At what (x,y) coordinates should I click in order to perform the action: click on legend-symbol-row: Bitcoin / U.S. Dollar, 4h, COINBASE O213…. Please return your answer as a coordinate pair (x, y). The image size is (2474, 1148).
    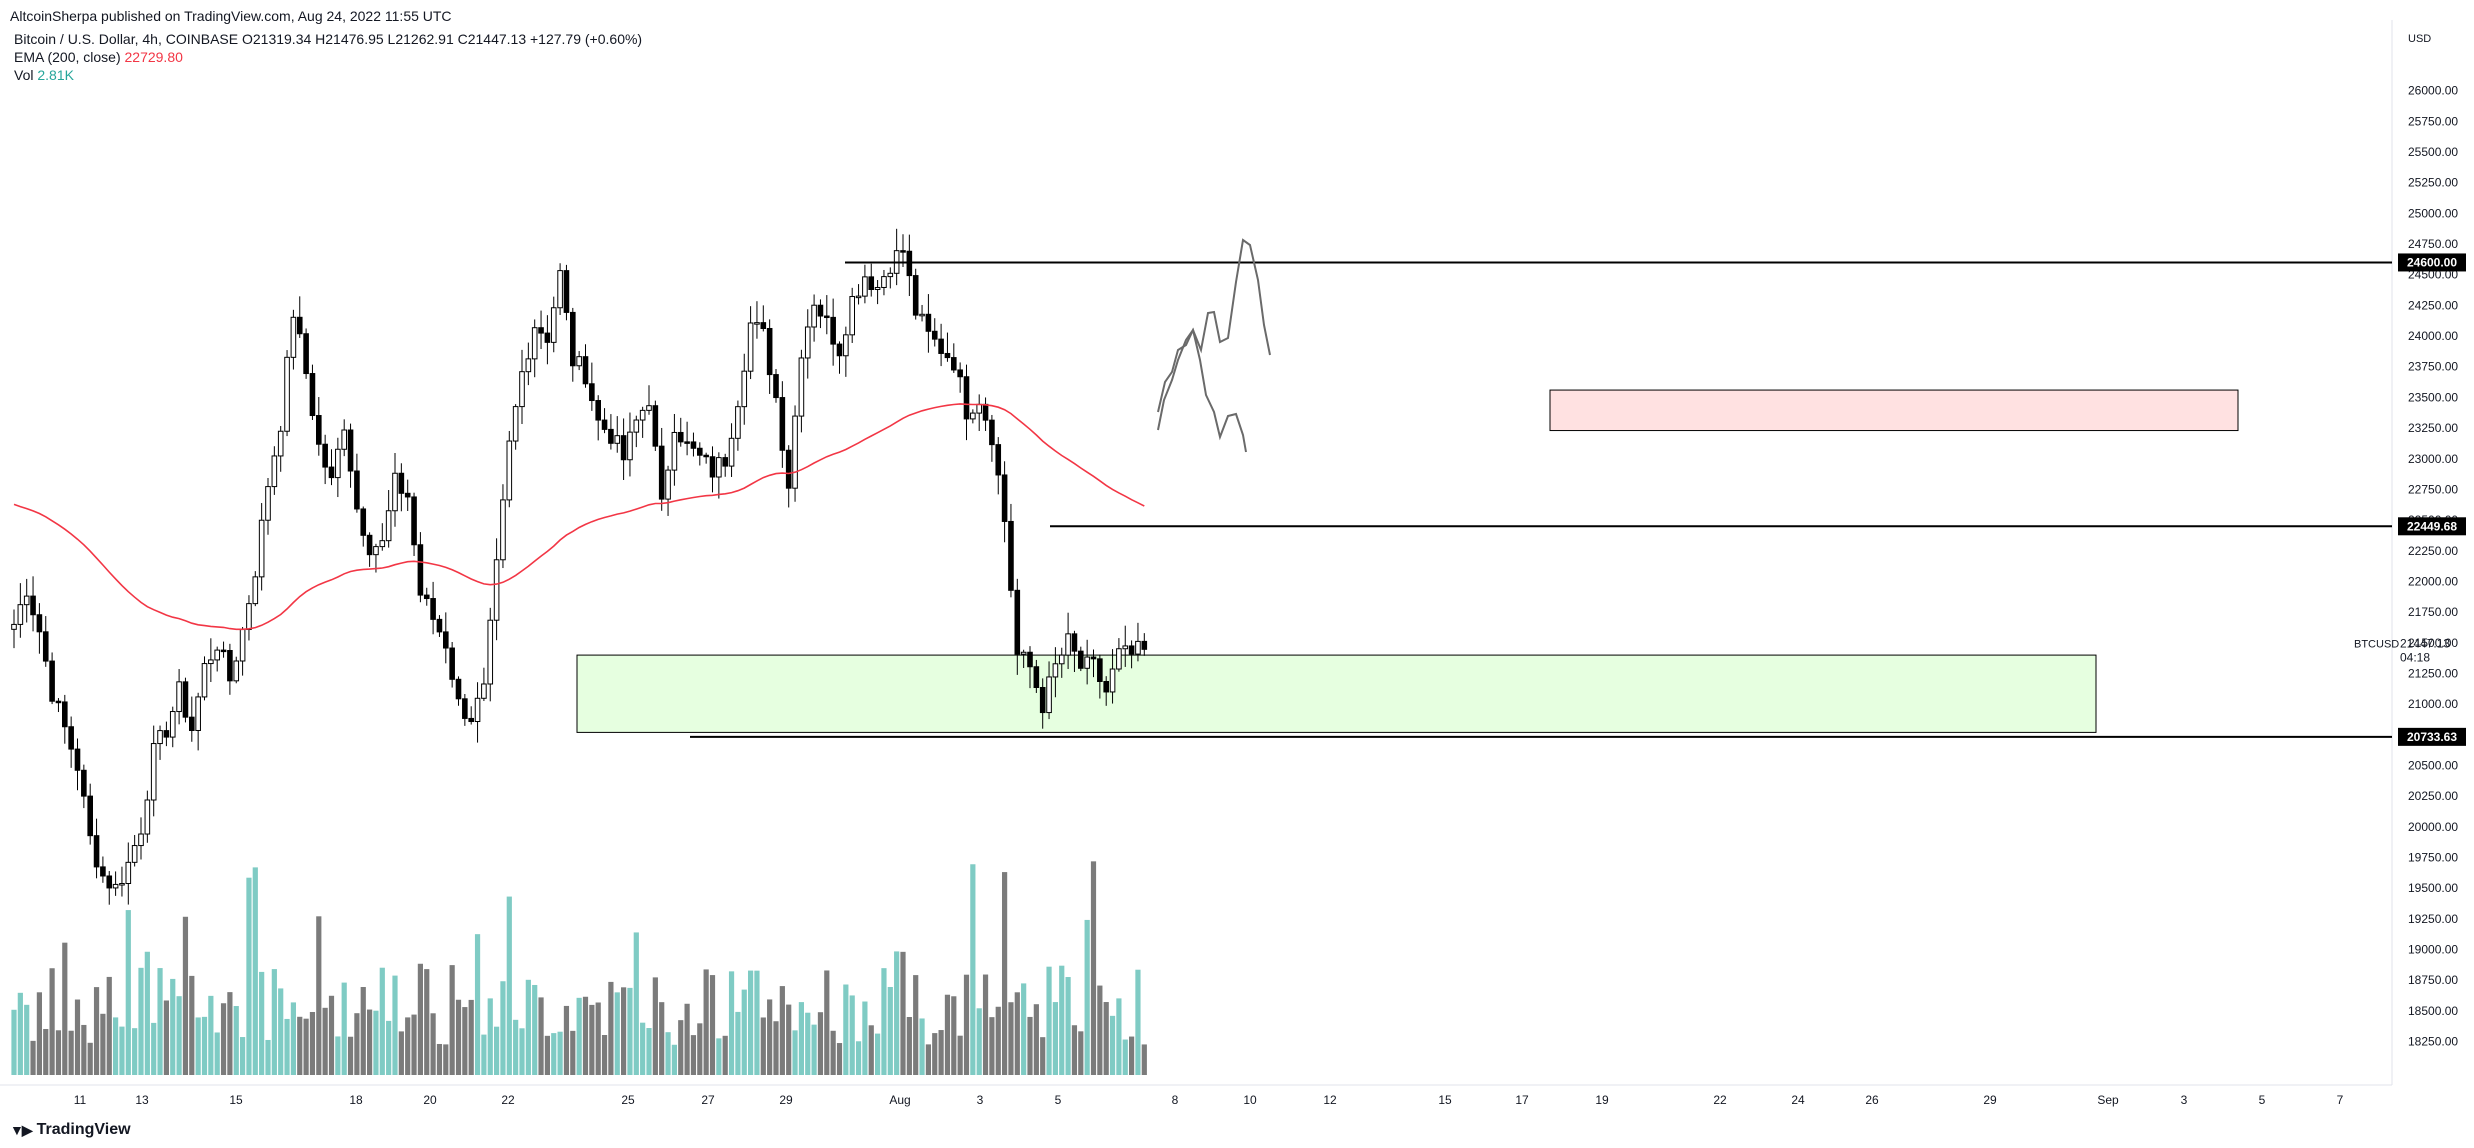
    Looking at the image, I should click on (328, 39).